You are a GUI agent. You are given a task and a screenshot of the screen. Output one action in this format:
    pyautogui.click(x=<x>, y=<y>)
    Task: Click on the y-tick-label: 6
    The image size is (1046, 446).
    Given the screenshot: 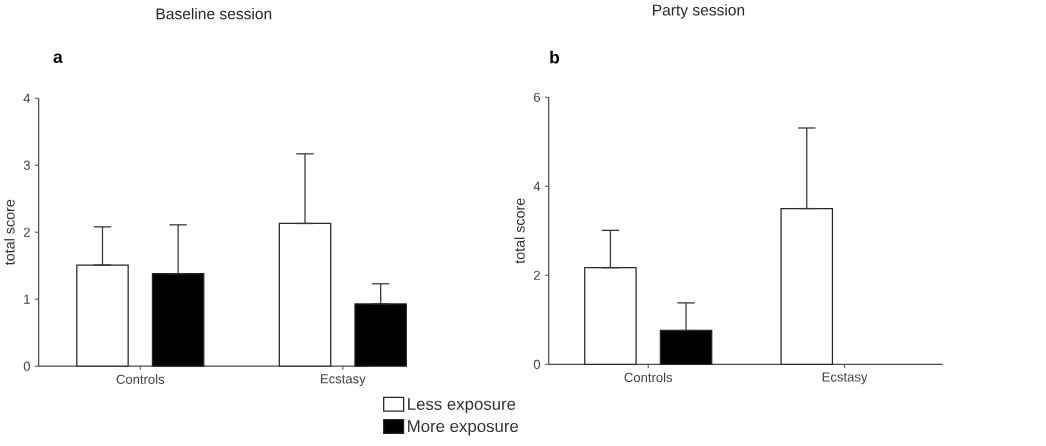 What is the action you would take?
    pyautogui.click(x=536, y=97)
    